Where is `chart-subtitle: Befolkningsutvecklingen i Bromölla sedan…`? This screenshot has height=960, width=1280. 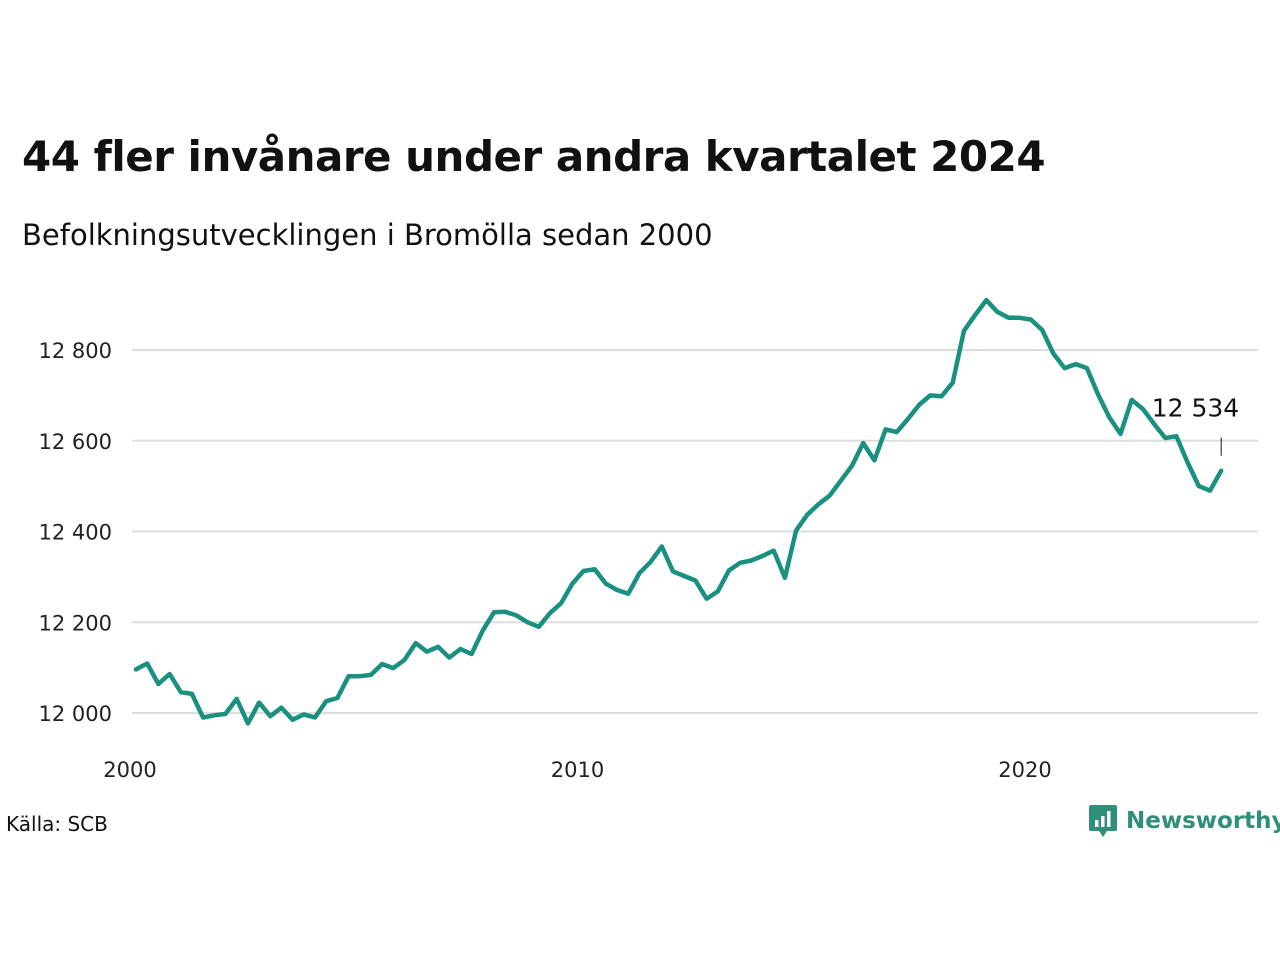 chart-subtitle: Befolkningsutvecklingen i Bromölla sedan… is located at coordinates (367, 235).